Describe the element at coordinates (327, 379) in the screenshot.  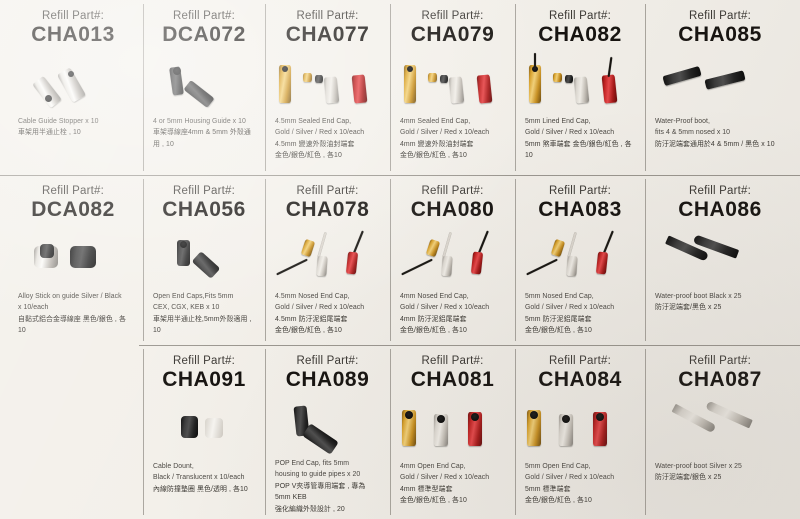
I see `part-number: CHA089` at that location.